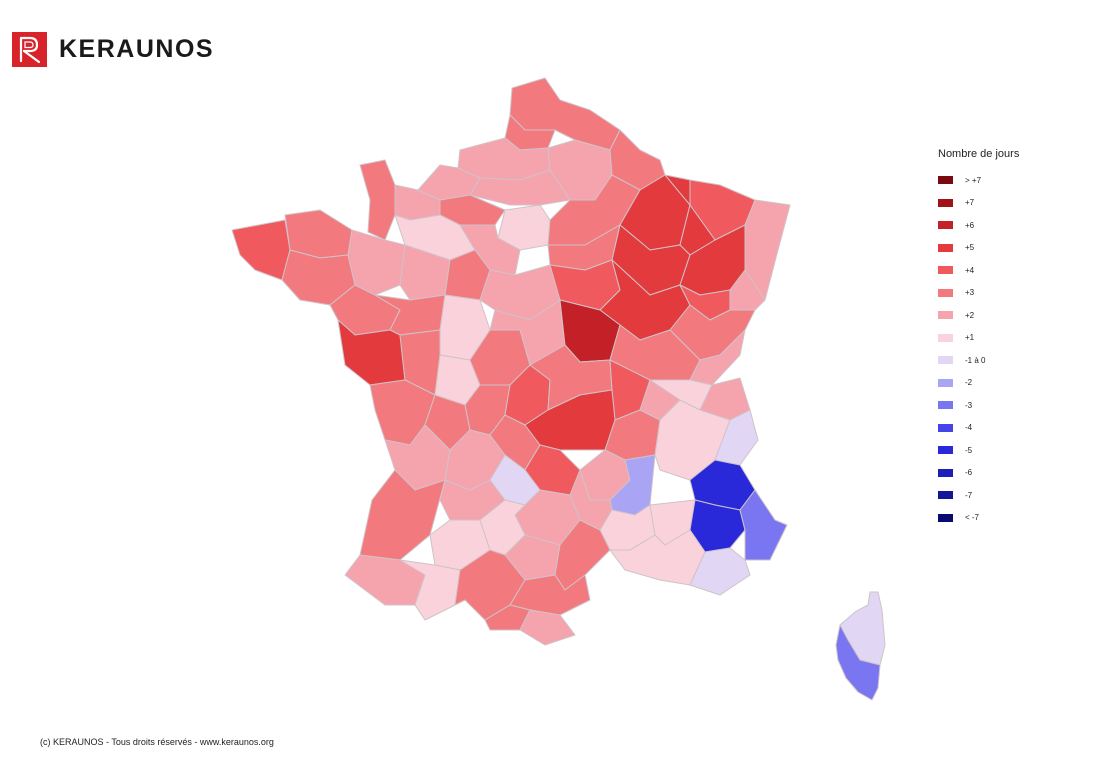  Describe the element at coordinates (520, 187) in the screenshot. I see `department-oise` at that location.